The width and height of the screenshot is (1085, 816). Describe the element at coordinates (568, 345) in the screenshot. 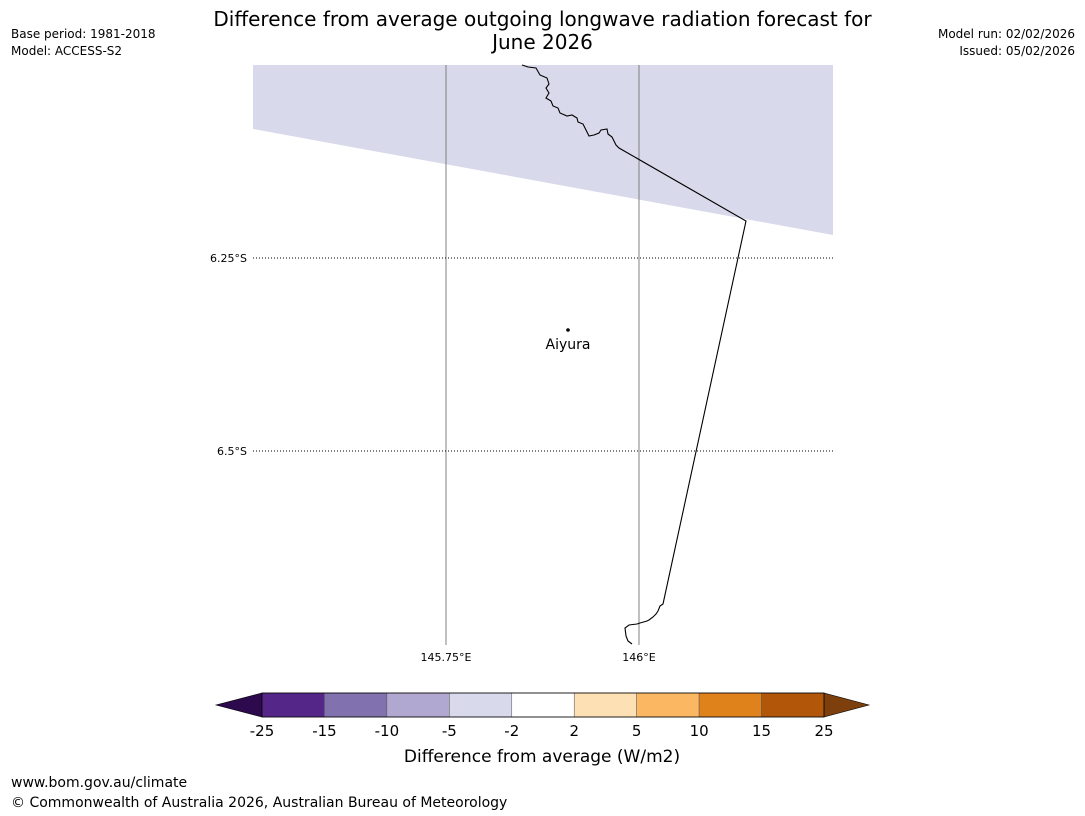

I see `place-label: Aiyura` at that location.